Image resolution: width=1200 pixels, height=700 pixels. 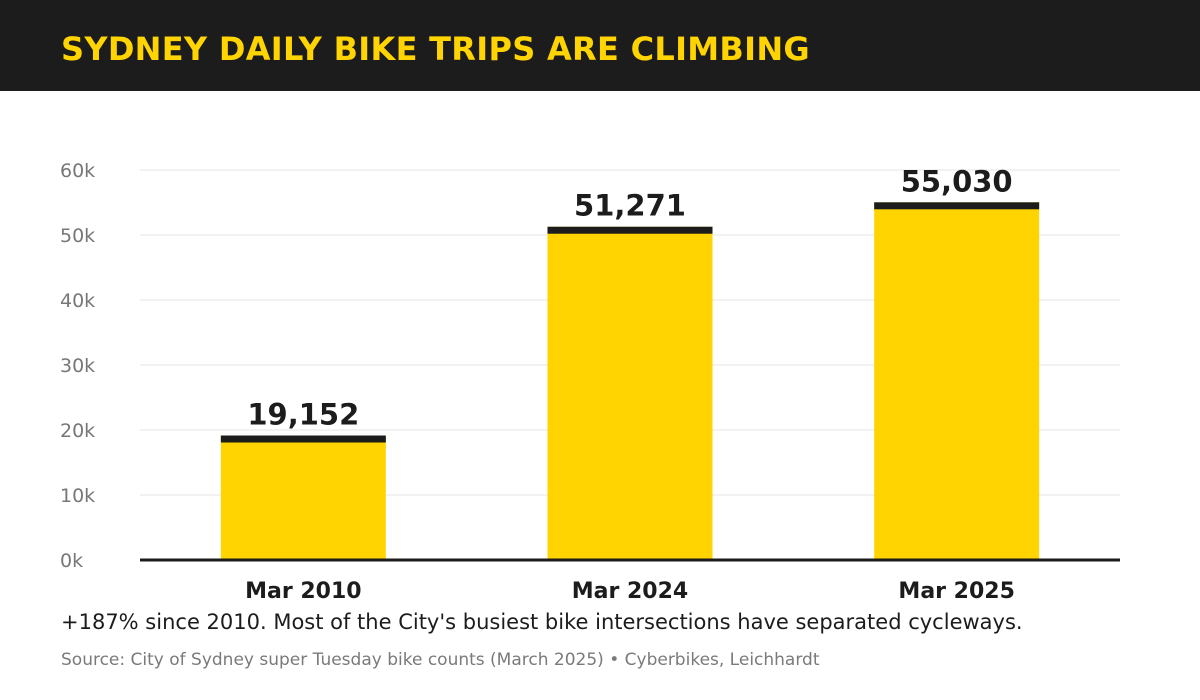 What do you see at coordinates (303, 415) in the screenshot?
I see `bar-value-label: 19,152` at bounding box center [303, 415].